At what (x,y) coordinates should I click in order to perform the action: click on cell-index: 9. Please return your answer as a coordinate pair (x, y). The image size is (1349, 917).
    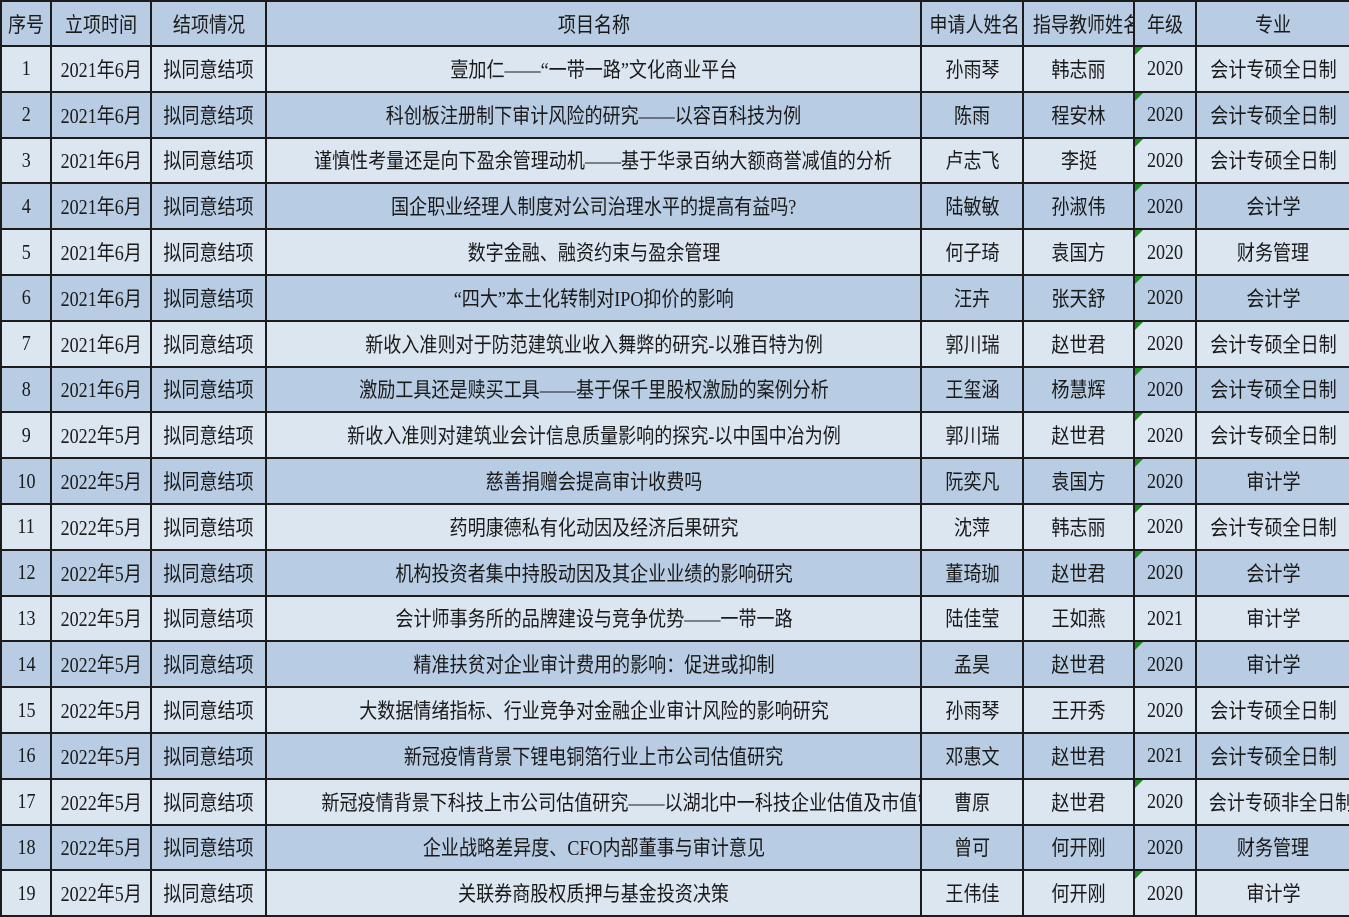
    Looking at the image, I should click on (26, 435).